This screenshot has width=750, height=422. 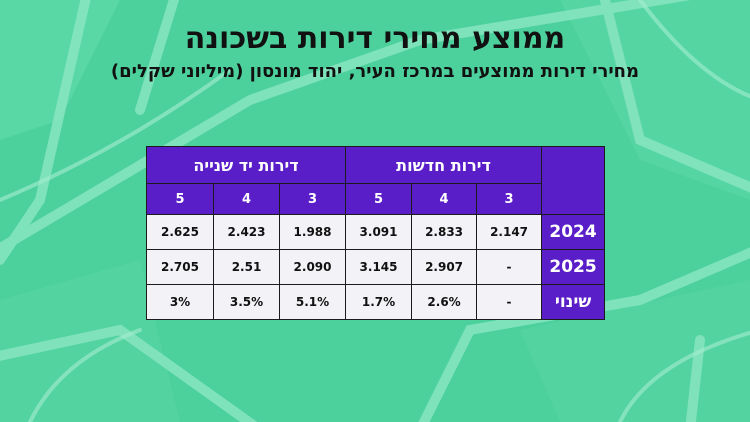 I want to click on table-row: 2024 2.147 2.833 3.091 1.988 2.423 2.625, so click(x=375, y=232).